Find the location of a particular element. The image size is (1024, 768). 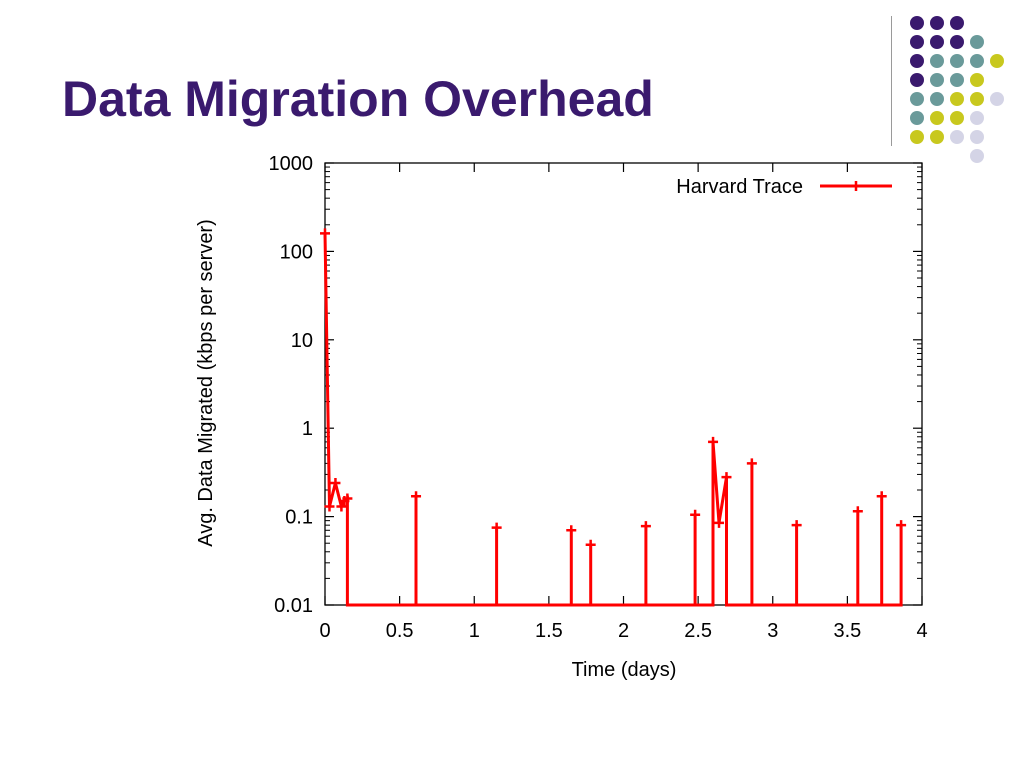

x-tick-label: 1.5 is located at coordinates (549, 631).